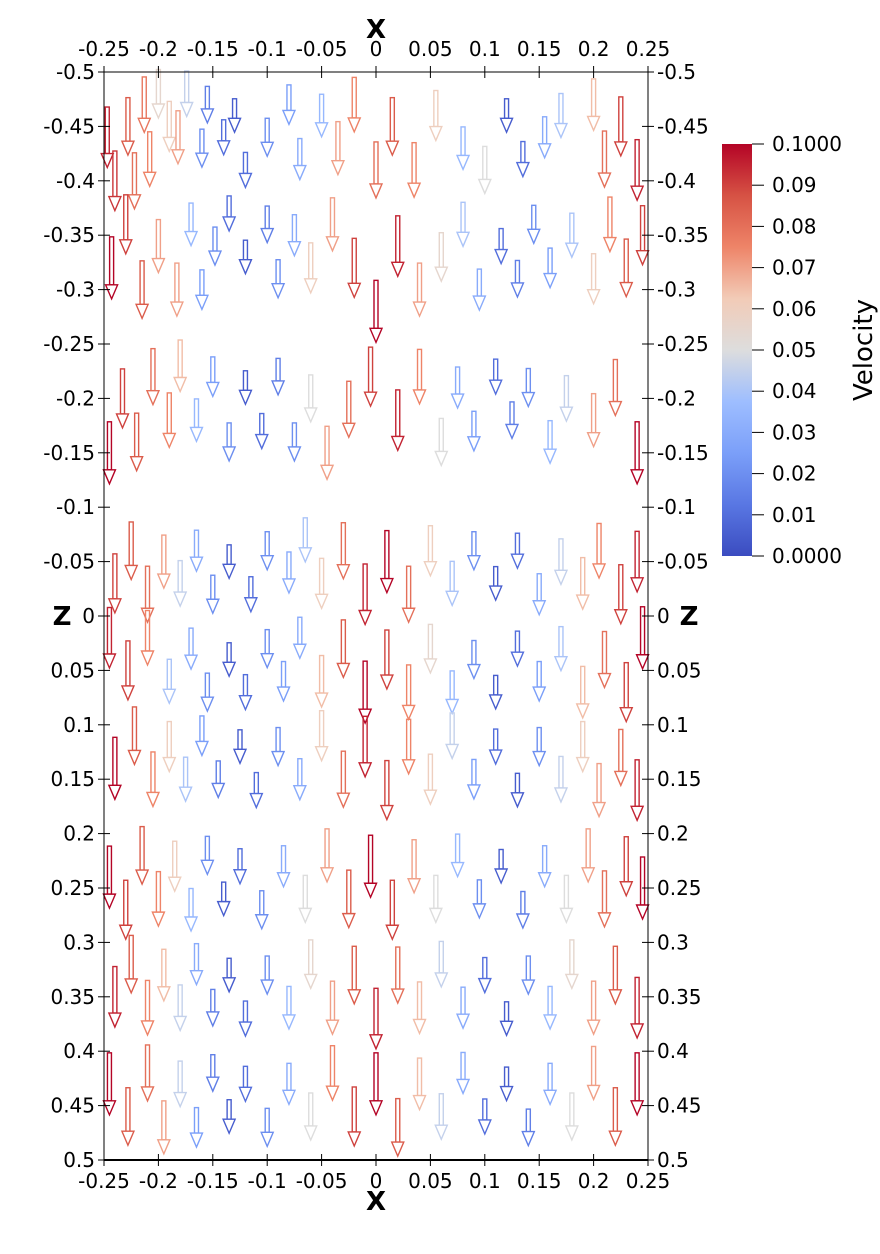  What do you see at coordinates (673, 1160) in the screenshot?
I see `z-tick-label-right: 0.5` at bounding box center [673, 1160].